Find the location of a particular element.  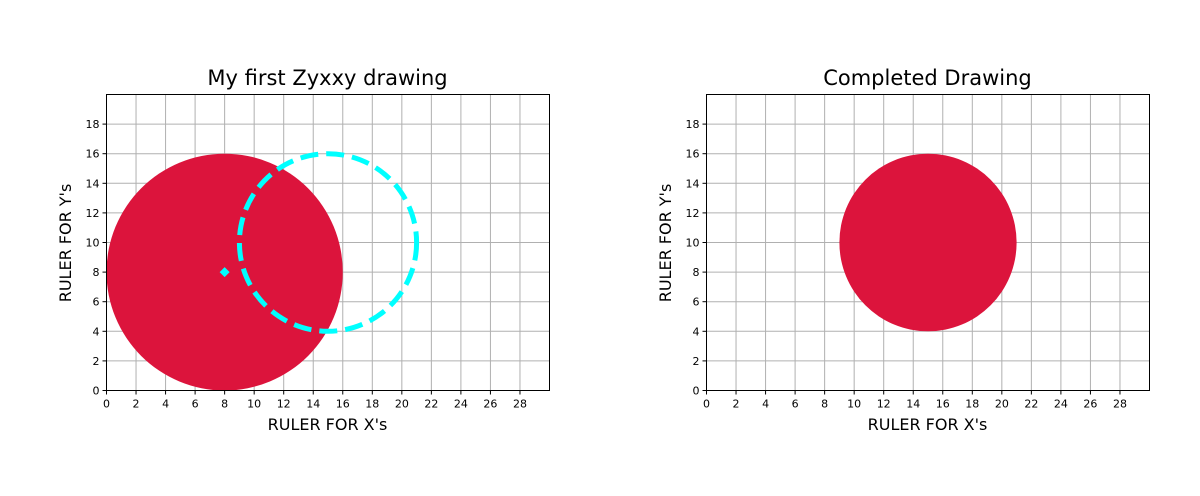

dashed-circle-outline is located at coordinates (328, 242).